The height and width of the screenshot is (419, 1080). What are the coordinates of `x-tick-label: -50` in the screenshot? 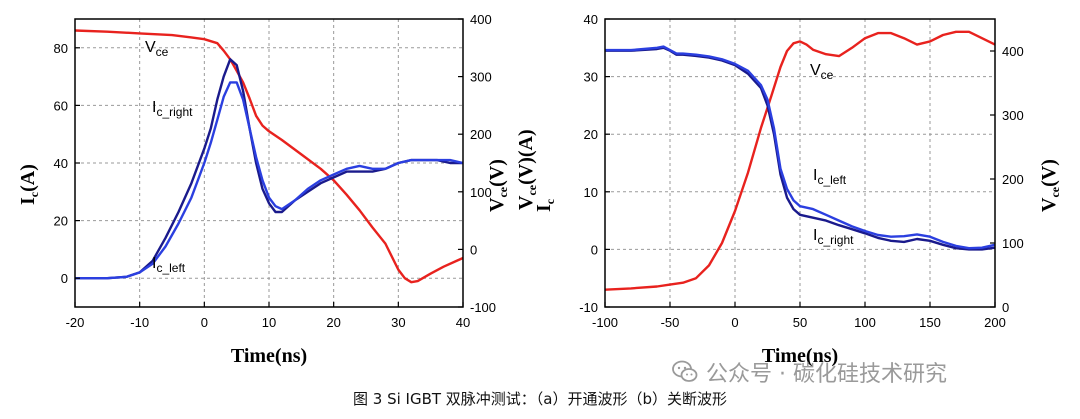 It's located at (670, 322).